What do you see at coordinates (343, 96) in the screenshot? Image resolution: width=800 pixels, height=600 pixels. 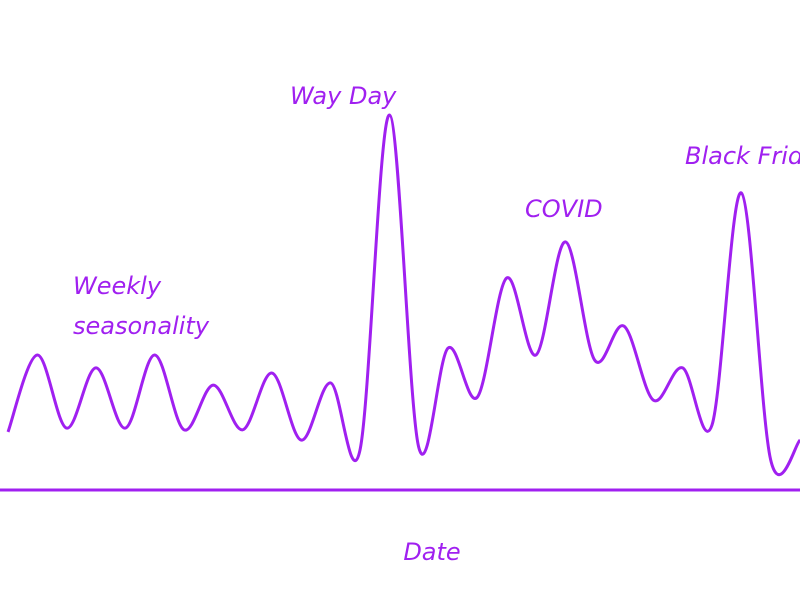 I see `annotation: Way Day` at bounding box center [343, 96].